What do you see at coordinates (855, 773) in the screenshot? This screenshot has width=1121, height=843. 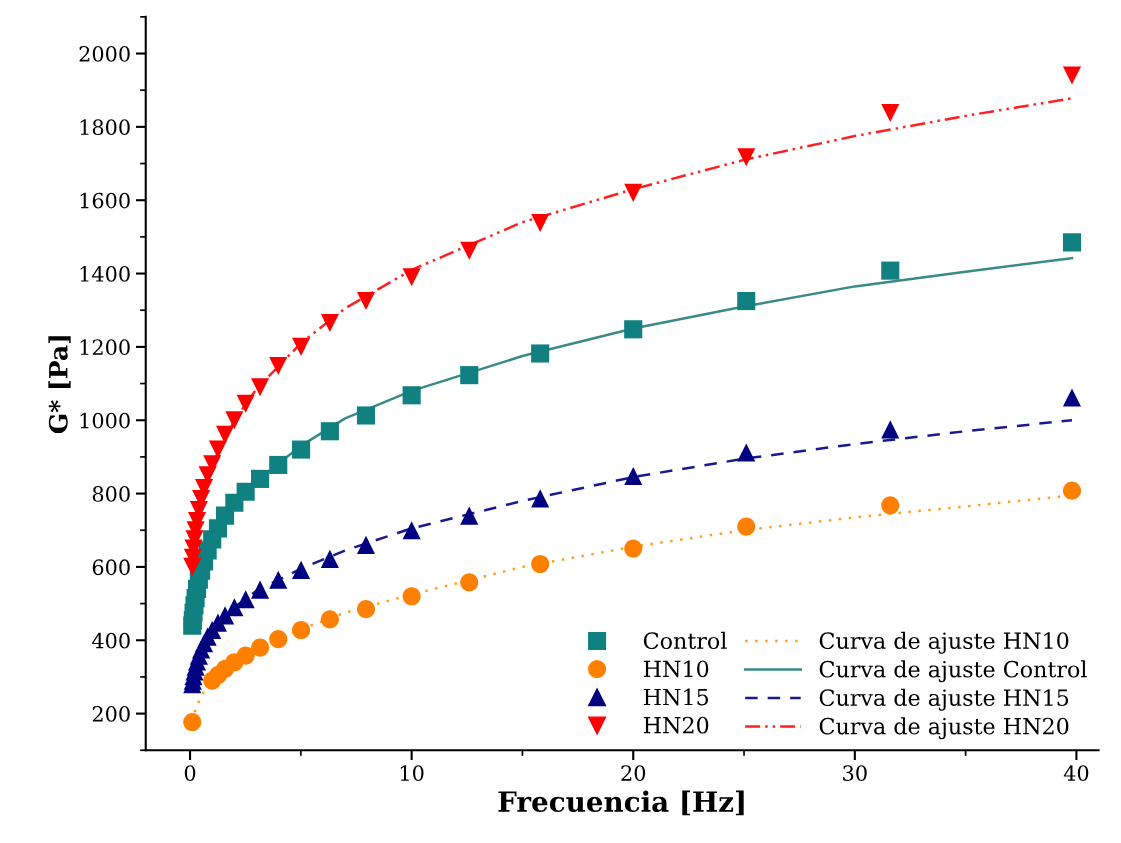 I see `x-tick-label: 30` at bounding box center [855, 773].